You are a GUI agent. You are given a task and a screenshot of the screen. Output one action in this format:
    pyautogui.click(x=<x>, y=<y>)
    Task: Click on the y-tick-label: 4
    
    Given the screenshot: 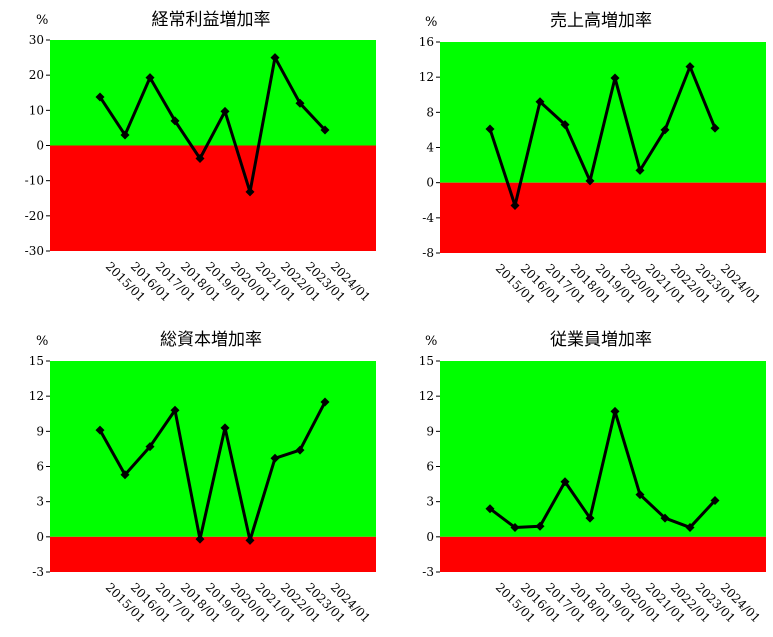 What is the action you would take?
    pyautogui.click(x=430, y=148)
    